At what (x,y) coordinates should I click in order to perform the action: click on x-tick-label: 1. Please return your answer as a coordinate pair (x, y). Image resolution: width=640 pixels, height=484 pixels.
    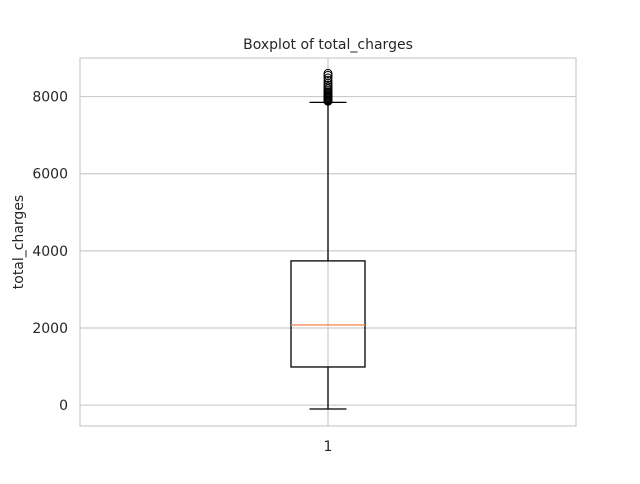
    Looking at the image, I should click on (328, 447).